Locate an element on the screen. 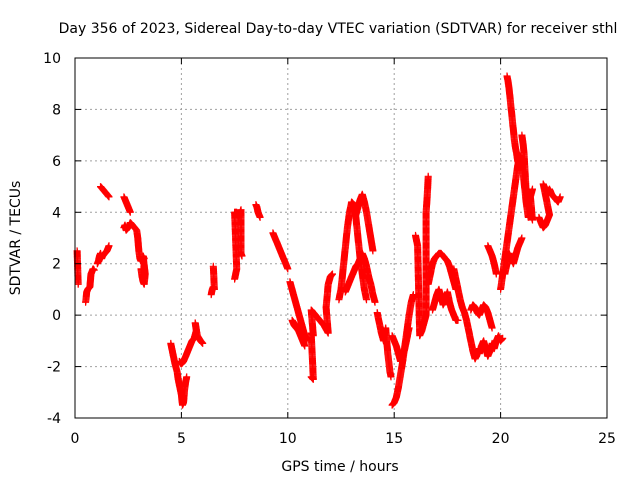 The image size is (640, 480). y-axis-title: SDTVAR / TECUs is located at coordinates (16, 238).